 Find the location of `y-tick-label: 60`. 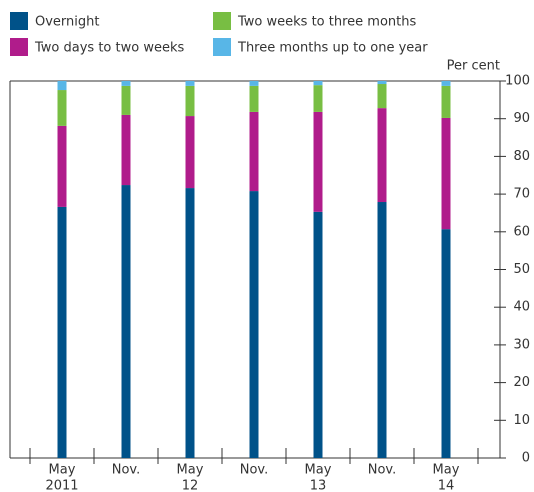

y-tick-label: 60 is located at coordinates (521, 231).